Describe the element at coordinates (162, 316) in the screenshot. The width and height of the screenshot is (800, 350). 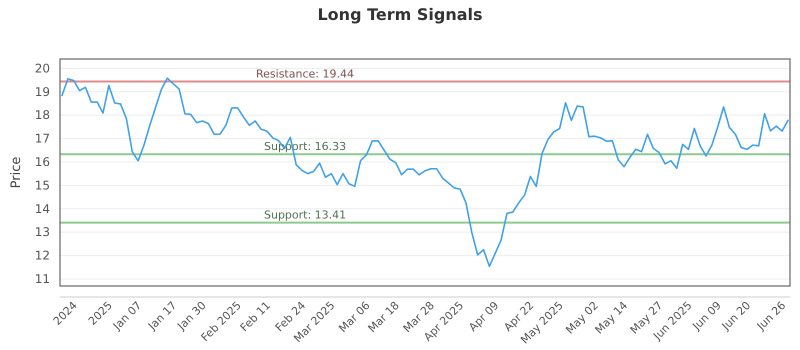
I see `x-tick-label: Jan 17` at that location.